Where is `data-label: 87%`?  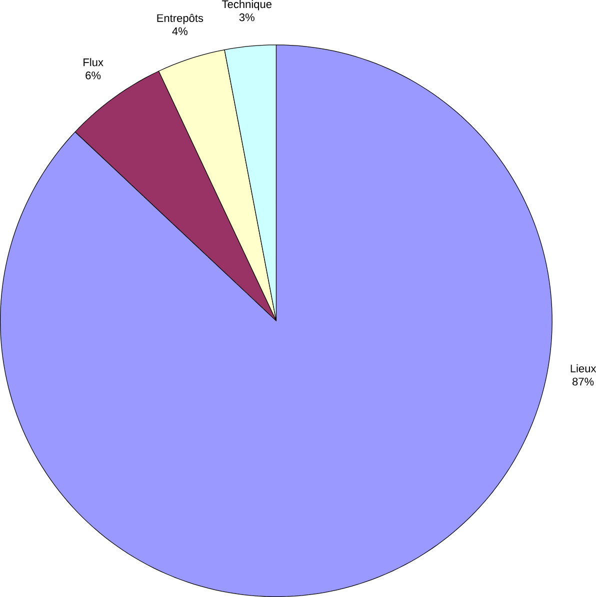 data-label: 87% is located at coordinates (583, 382).